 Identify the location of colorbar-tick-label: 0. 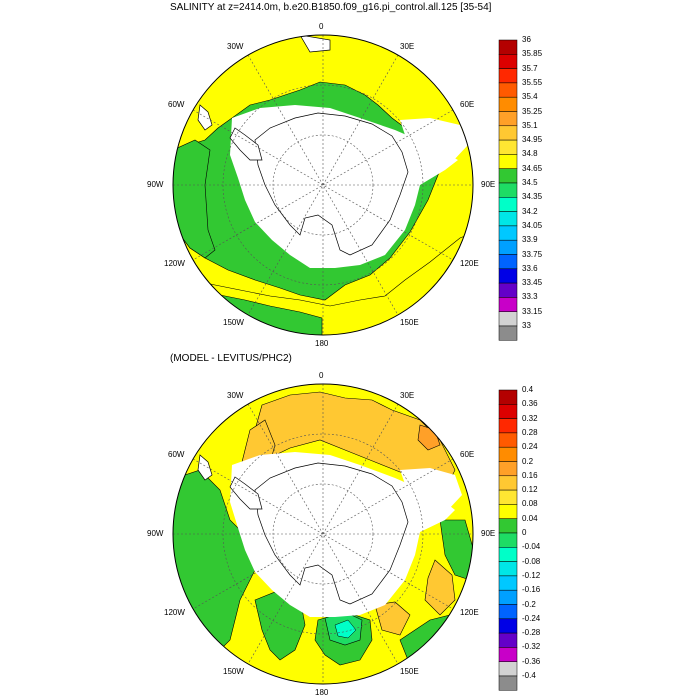
(524, 532).